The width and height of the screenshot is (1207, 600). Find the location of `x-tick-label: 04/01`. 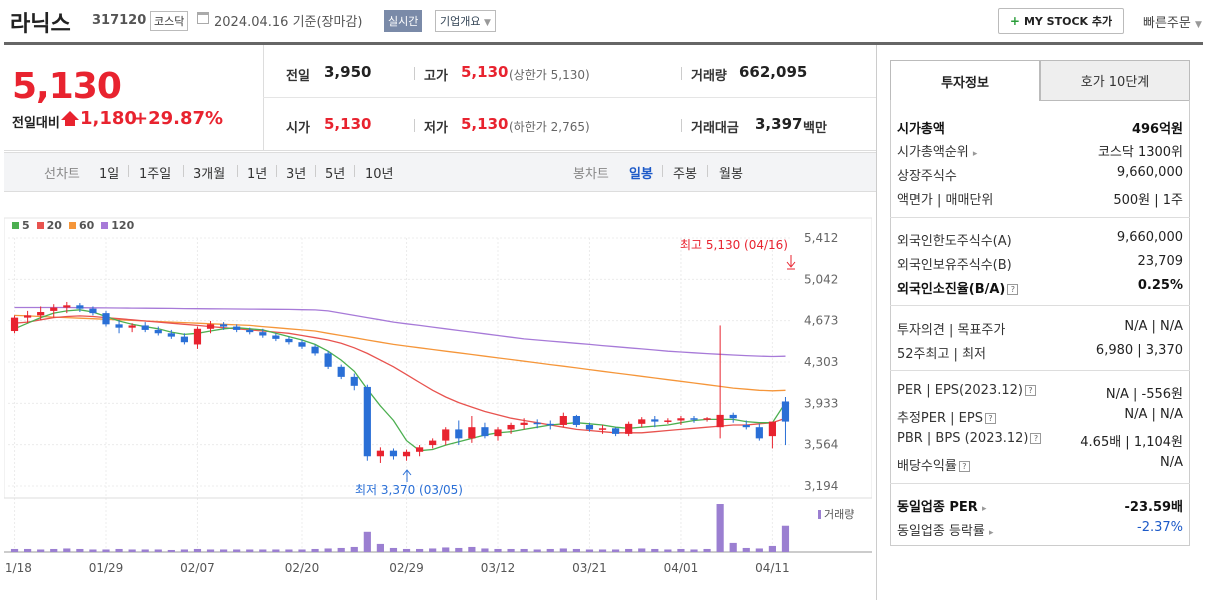

x-tick-label: 04/01 is located at coordinates (681, 568).